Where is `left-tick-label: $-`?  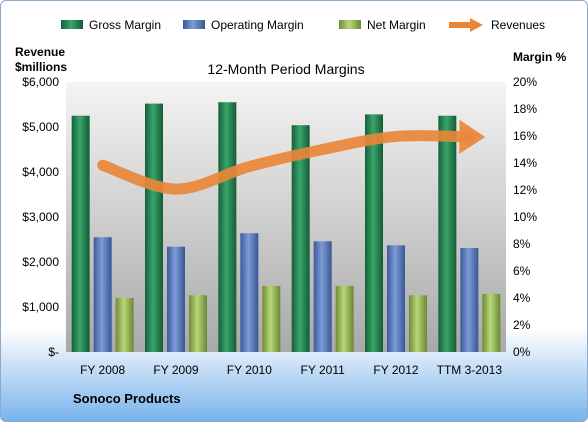 left-tick-label: $- is located at coordinates (53, 352).